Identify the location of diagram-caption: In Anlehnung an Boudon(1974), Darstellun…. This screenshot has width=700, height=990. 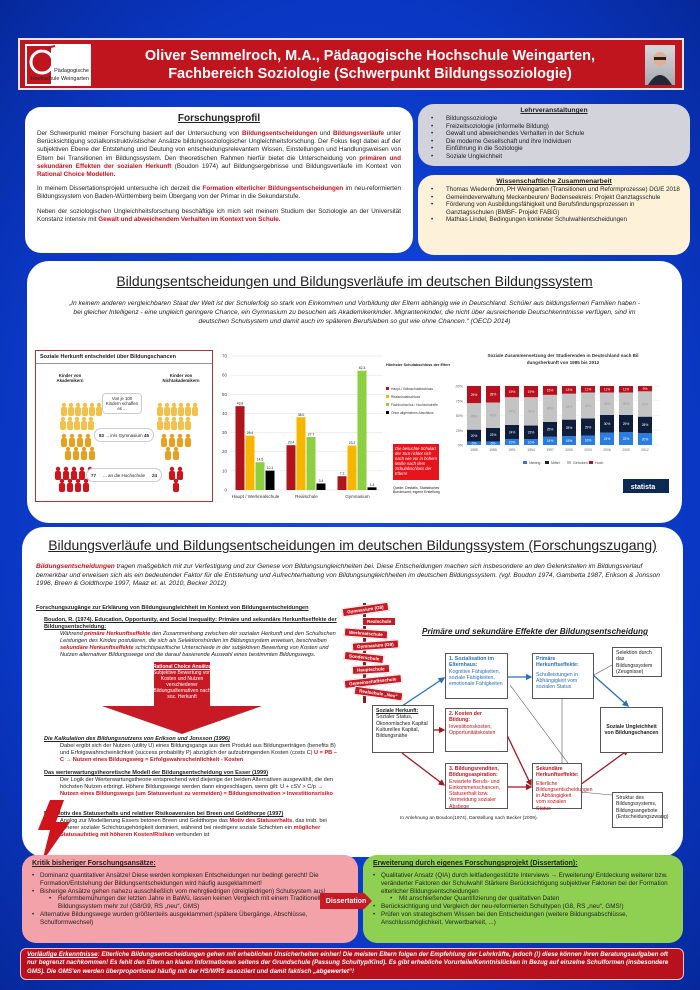
(469, 818).